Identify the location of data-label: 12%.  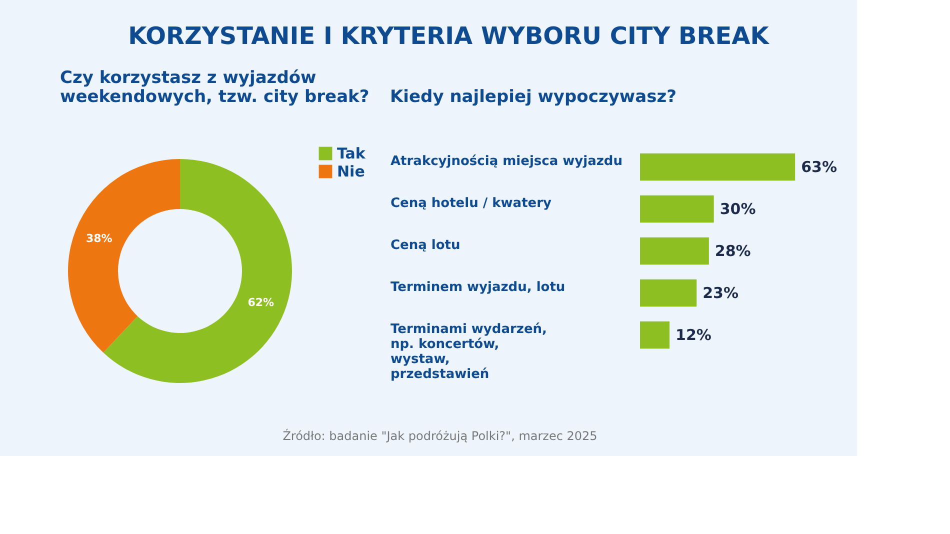
(694, 335).